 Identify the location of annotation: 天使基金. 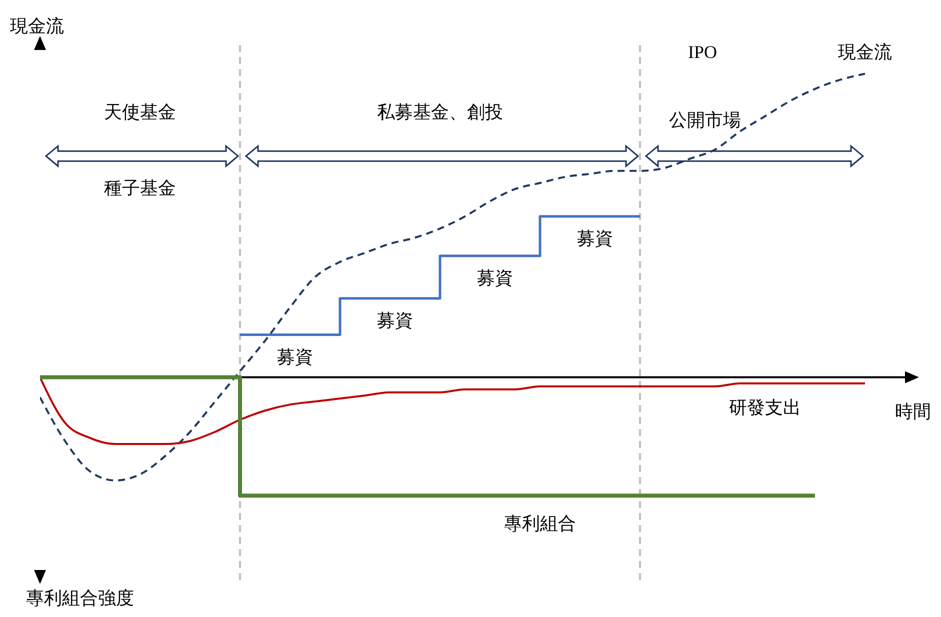
(140, 112).